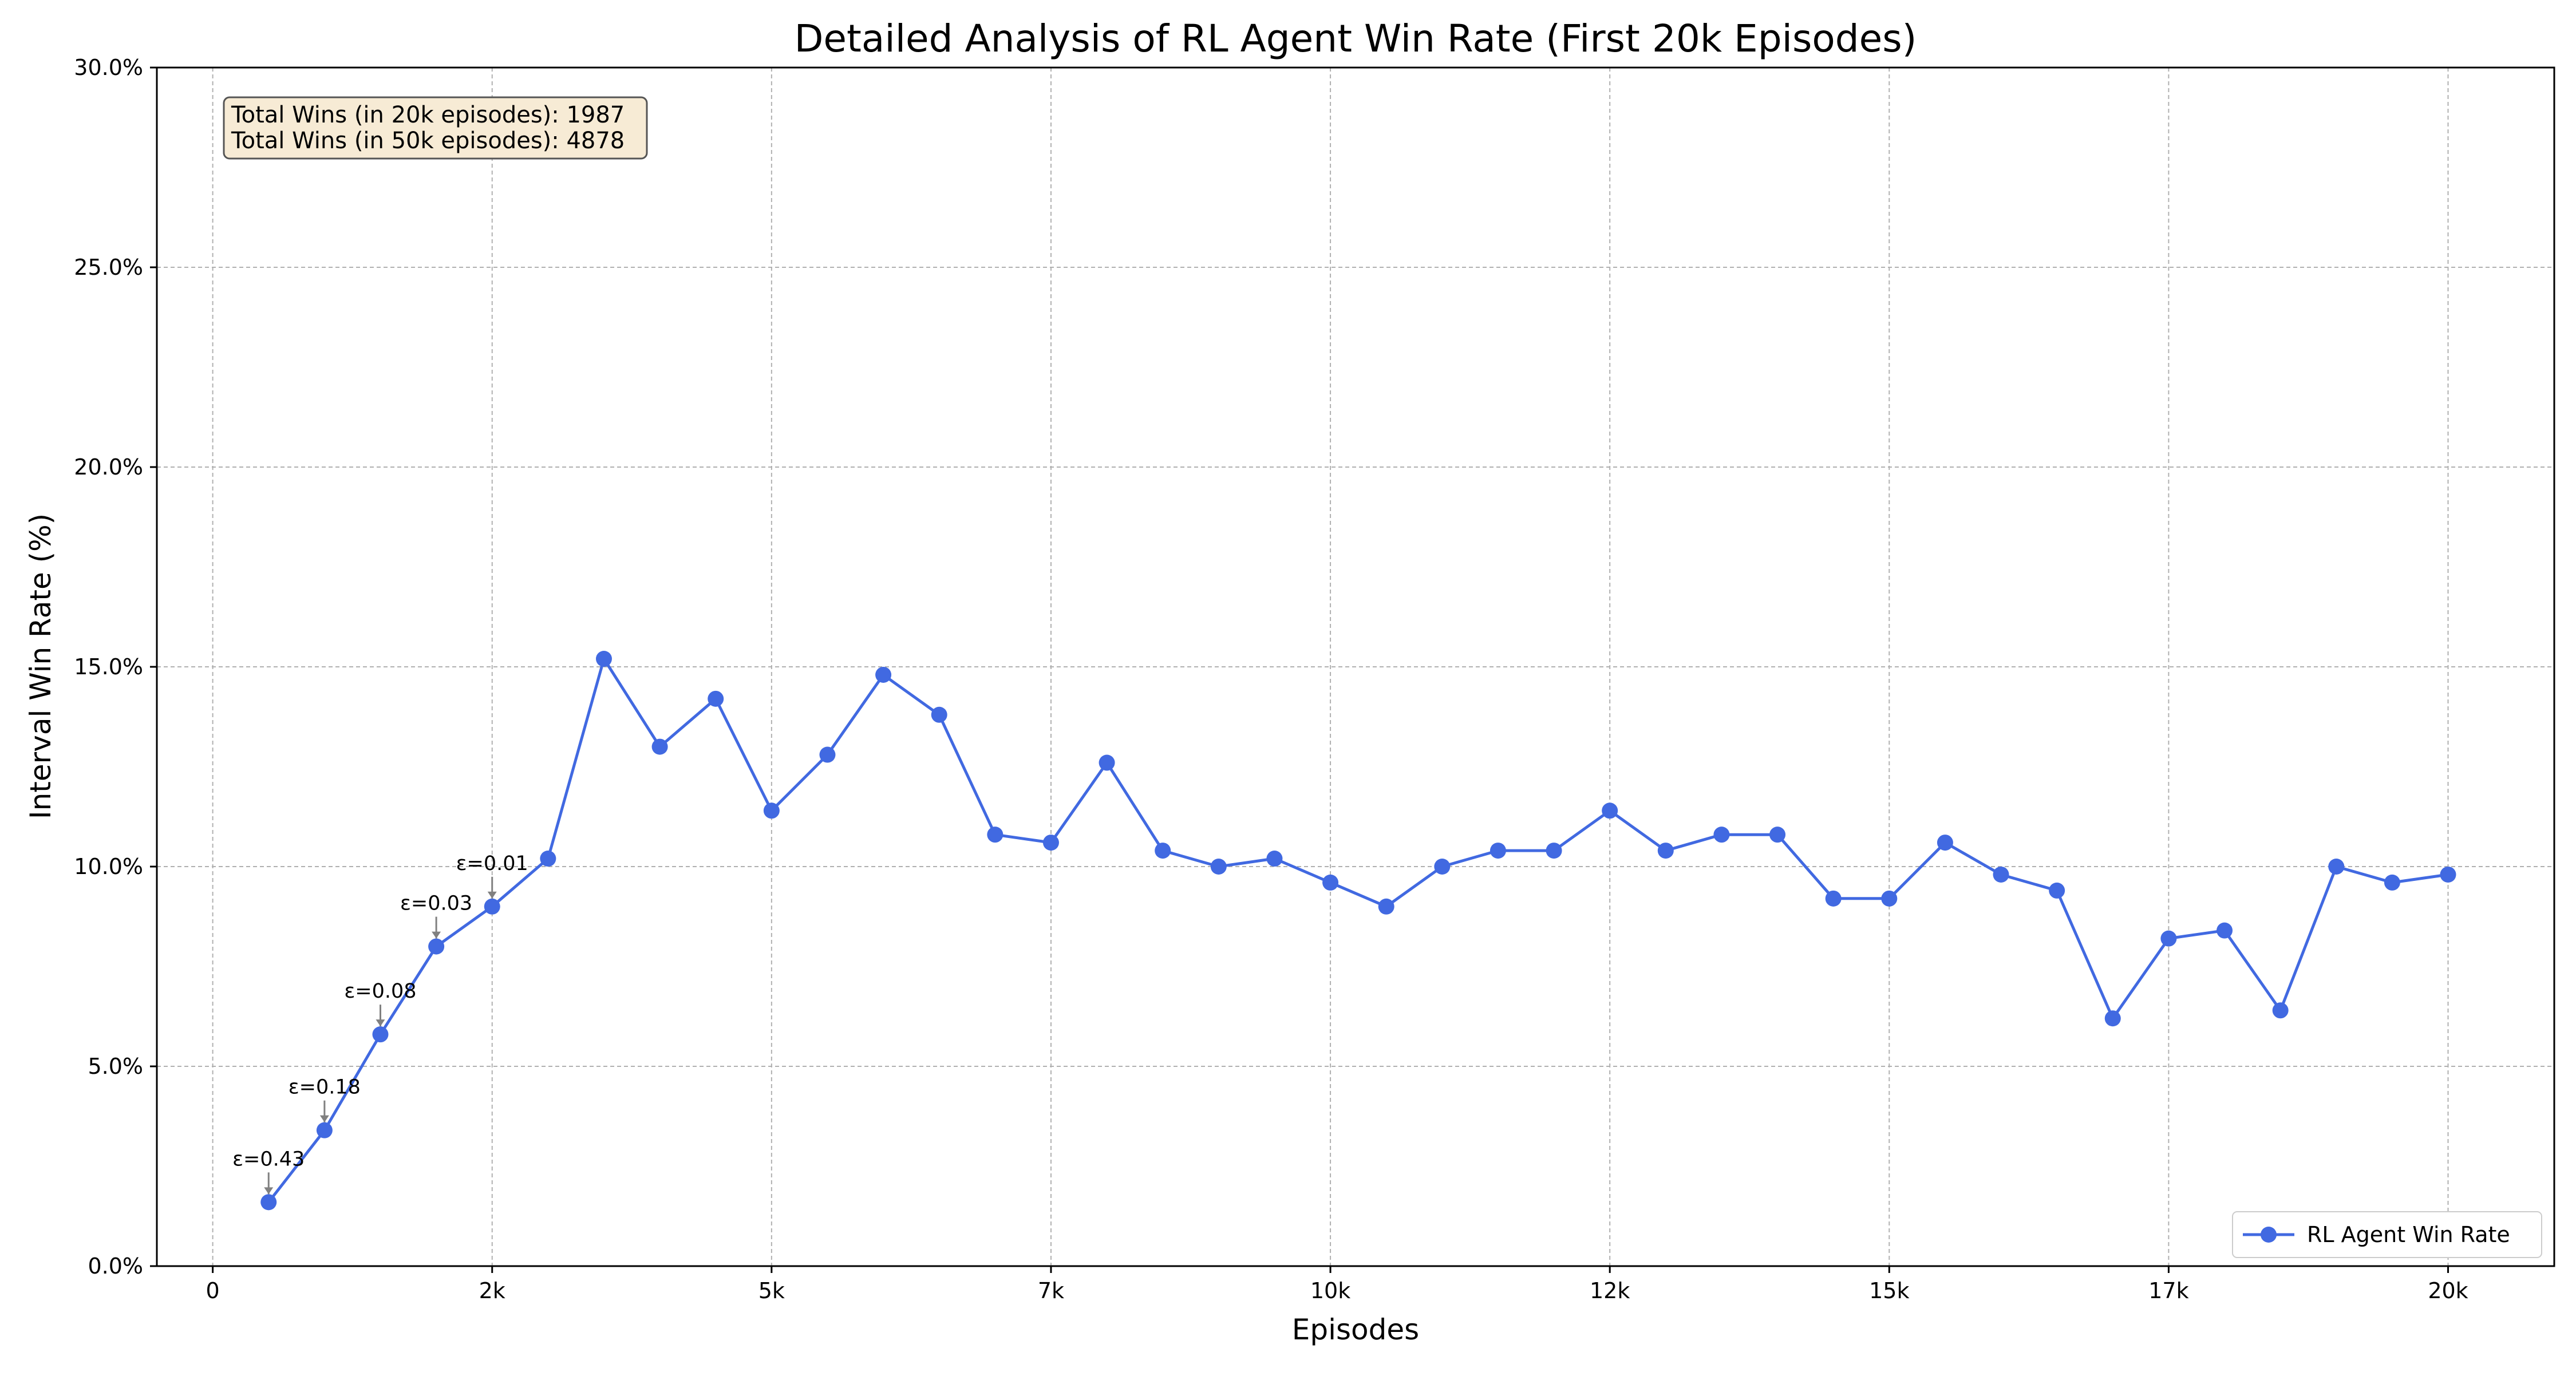  What do you see at coordinates (1610, 1290) in the screenshot?
I see `x-tick-label: 12k` at bounding box center [1610, 1290].